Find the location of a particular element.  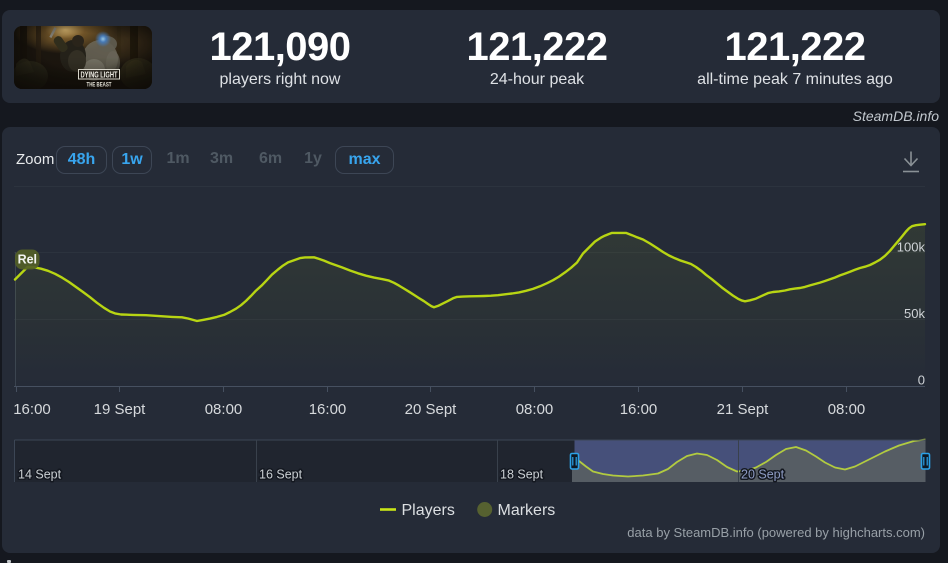

svg-text: 0 is located at coordinates (921, 380).